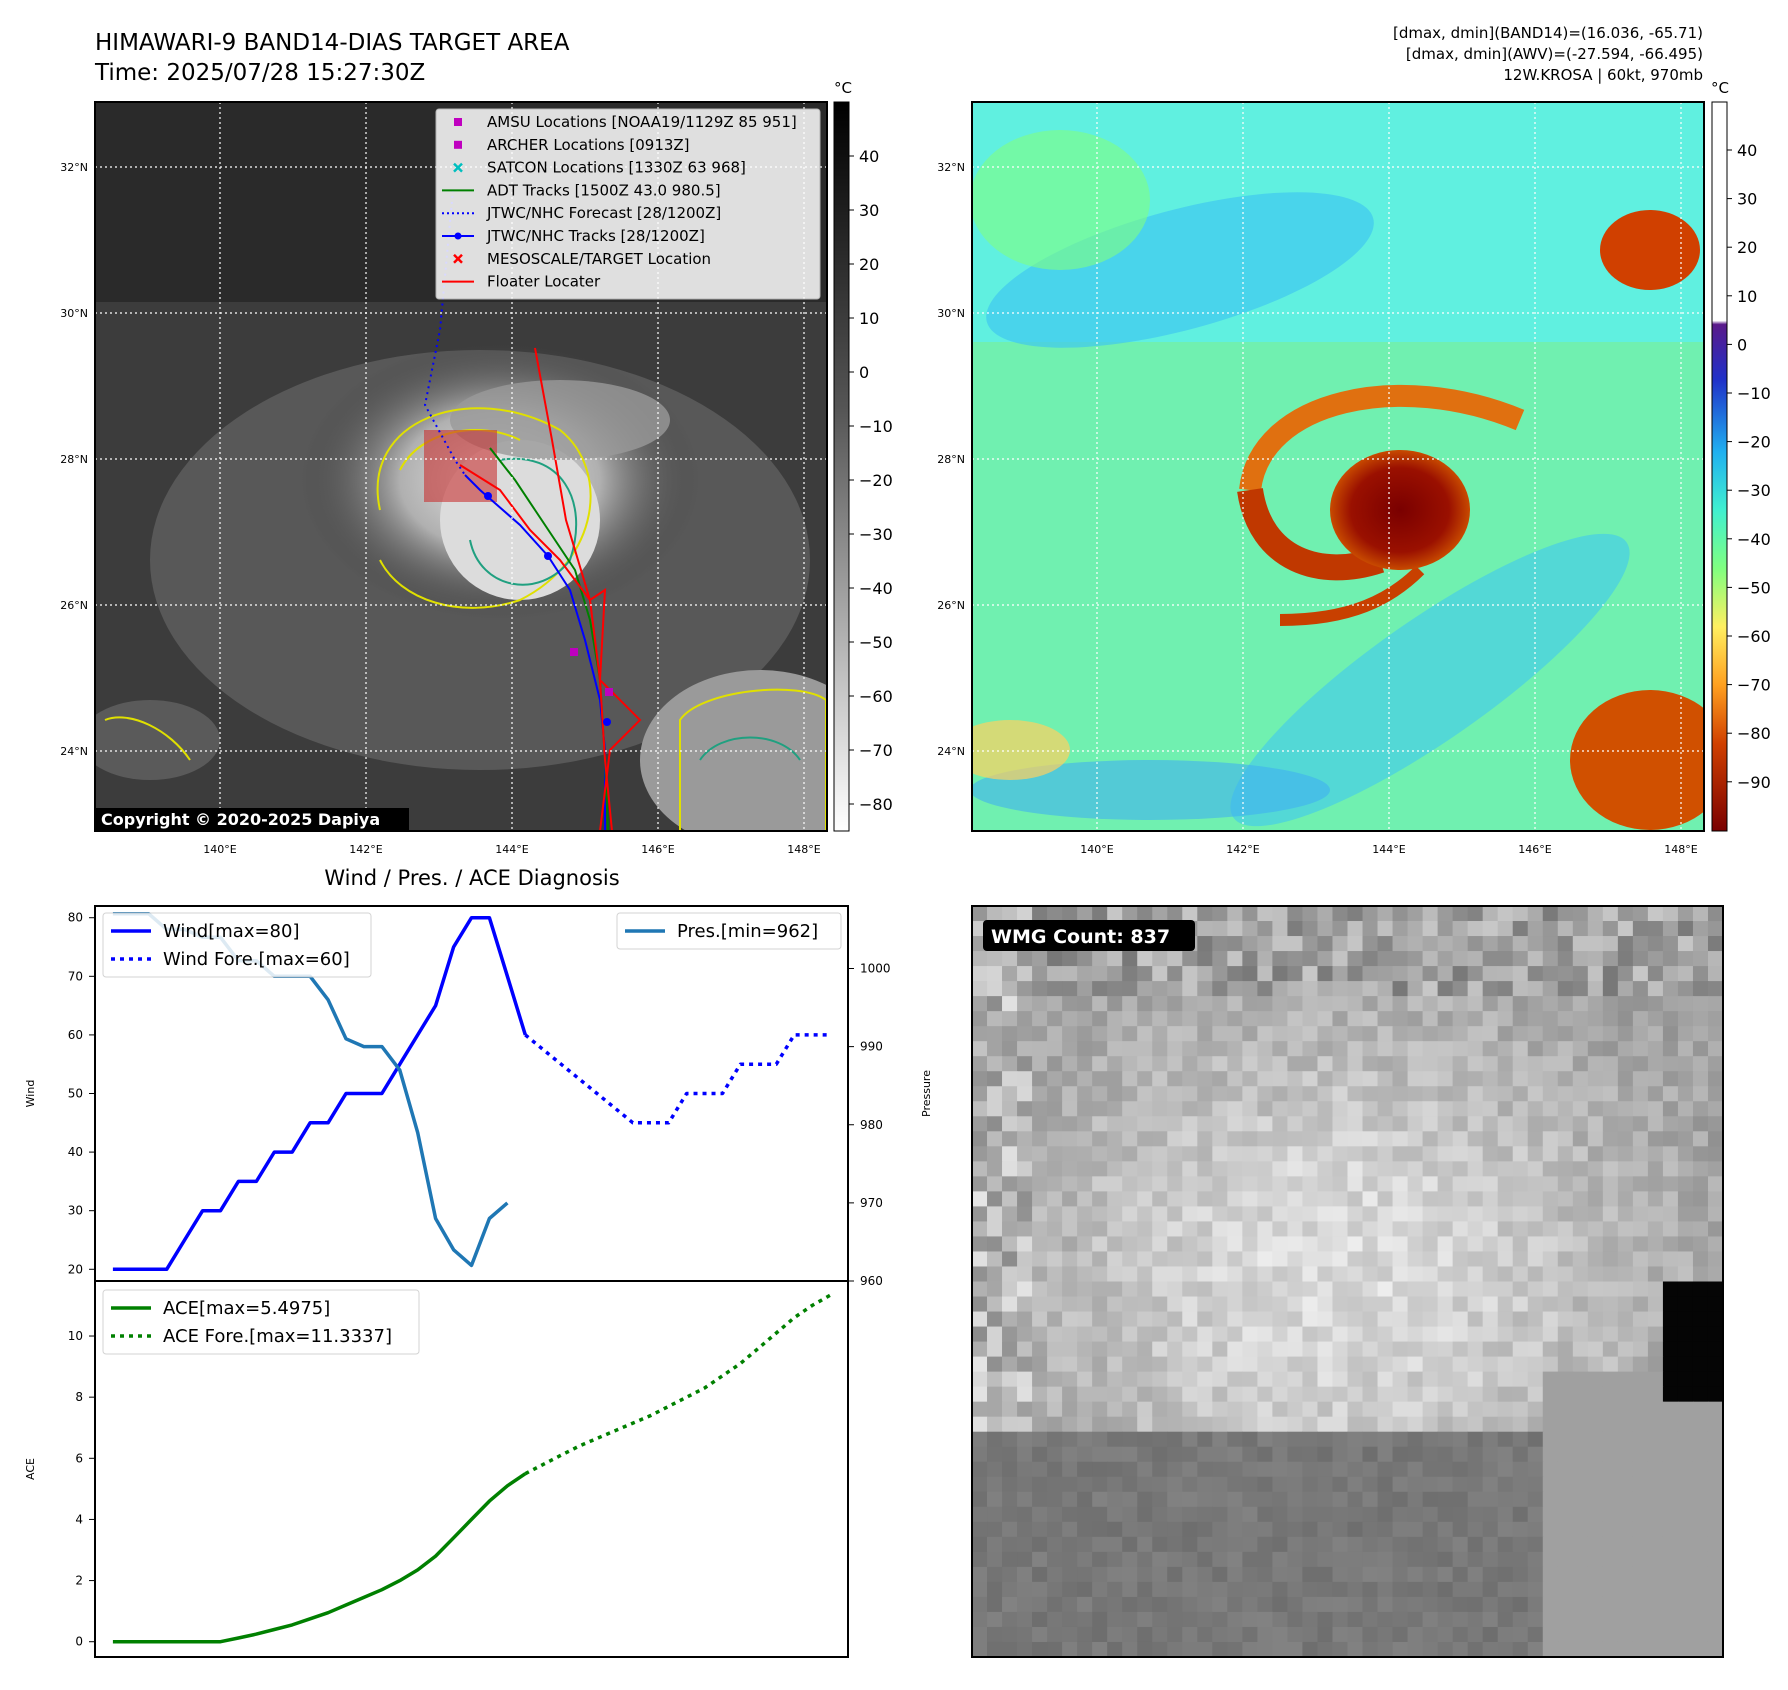 This screenshot has width=1788, height=1690. What do you see at coordinates (458, 122) in the screenshot?
I see `legend-marker-square` at bounding box center [458, 122].